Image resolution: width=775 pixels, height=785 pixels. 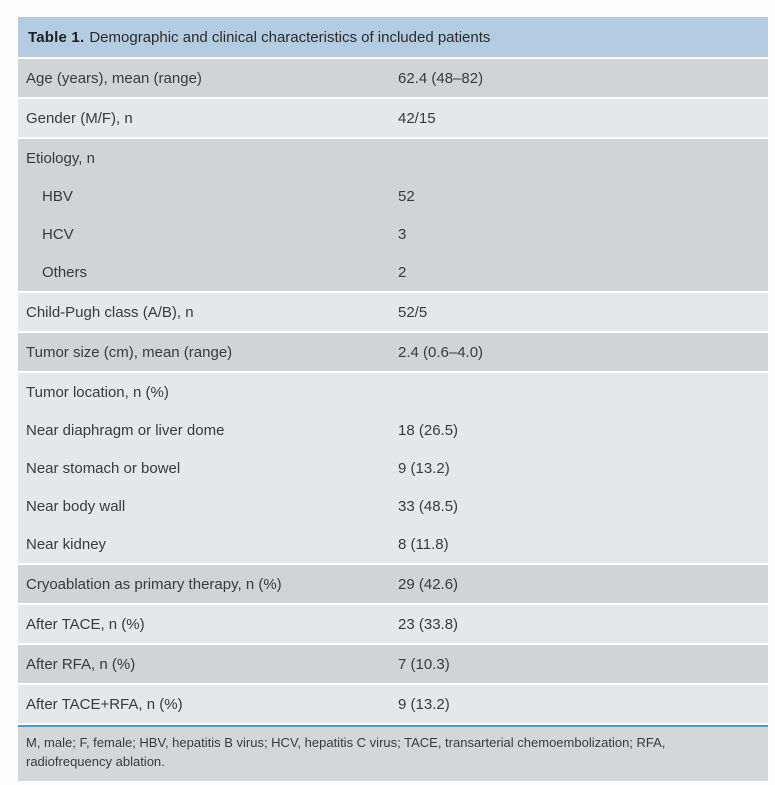 I want to click on row-value: 2.4 (0.6–4.0), so click(x=441, y=352).